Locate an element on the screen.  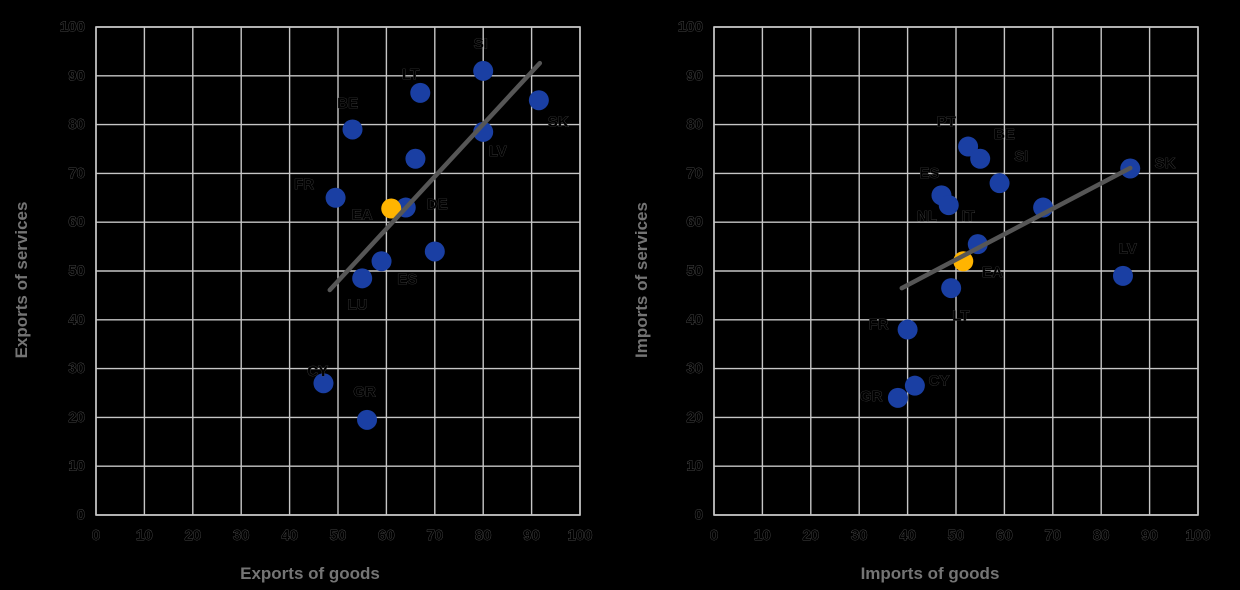
point-label-LU: LU is located at coordinates (357, 305).